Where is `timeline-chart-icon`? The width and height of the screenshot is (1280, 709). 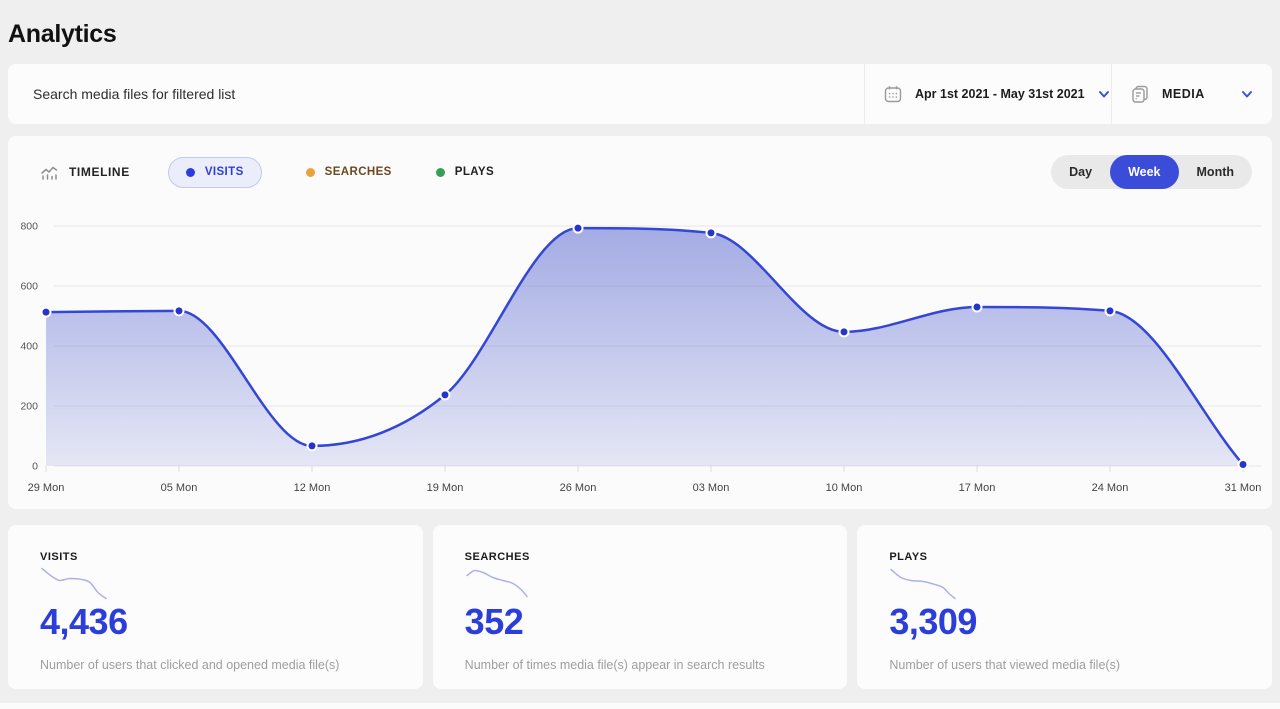 timeline-chart-icon is located at coordinates (49, 172).